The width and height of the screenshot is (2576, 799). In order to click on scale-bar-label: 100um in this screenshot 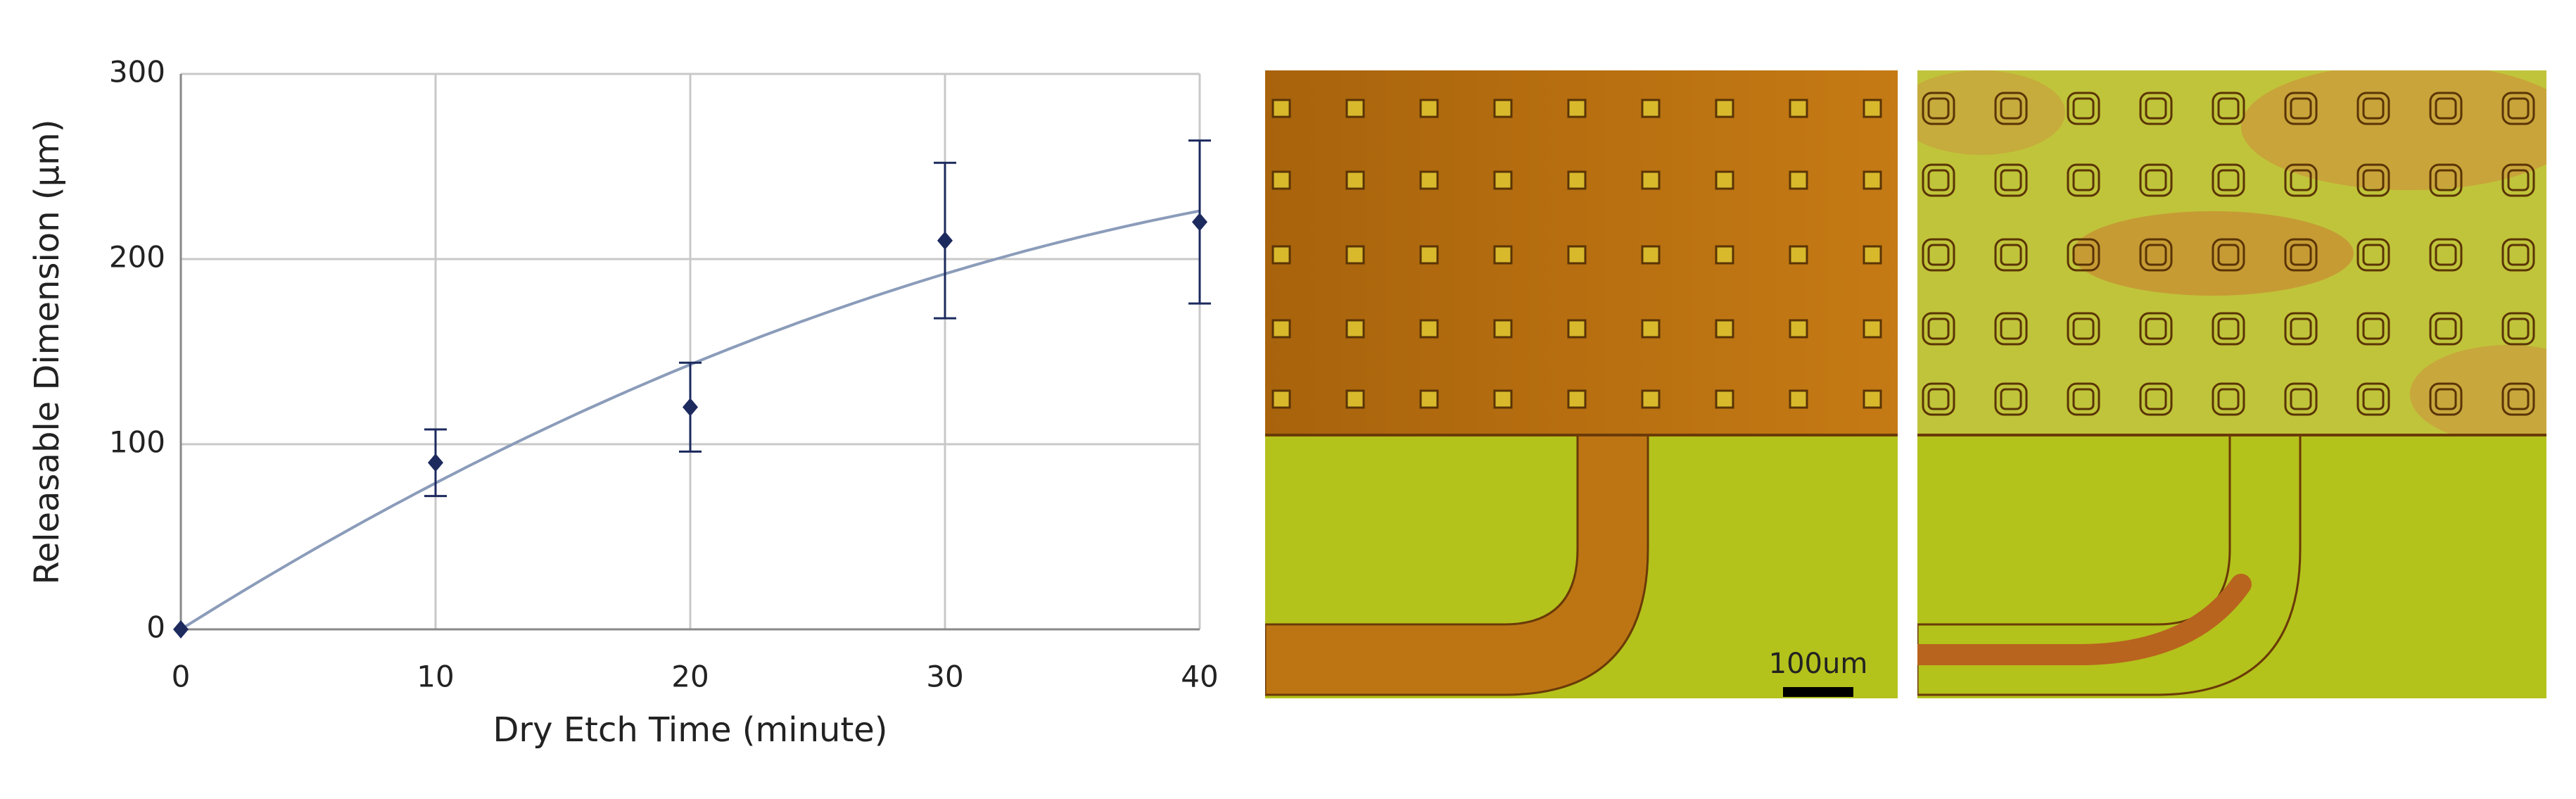, I will do `click(1818, 664)`.